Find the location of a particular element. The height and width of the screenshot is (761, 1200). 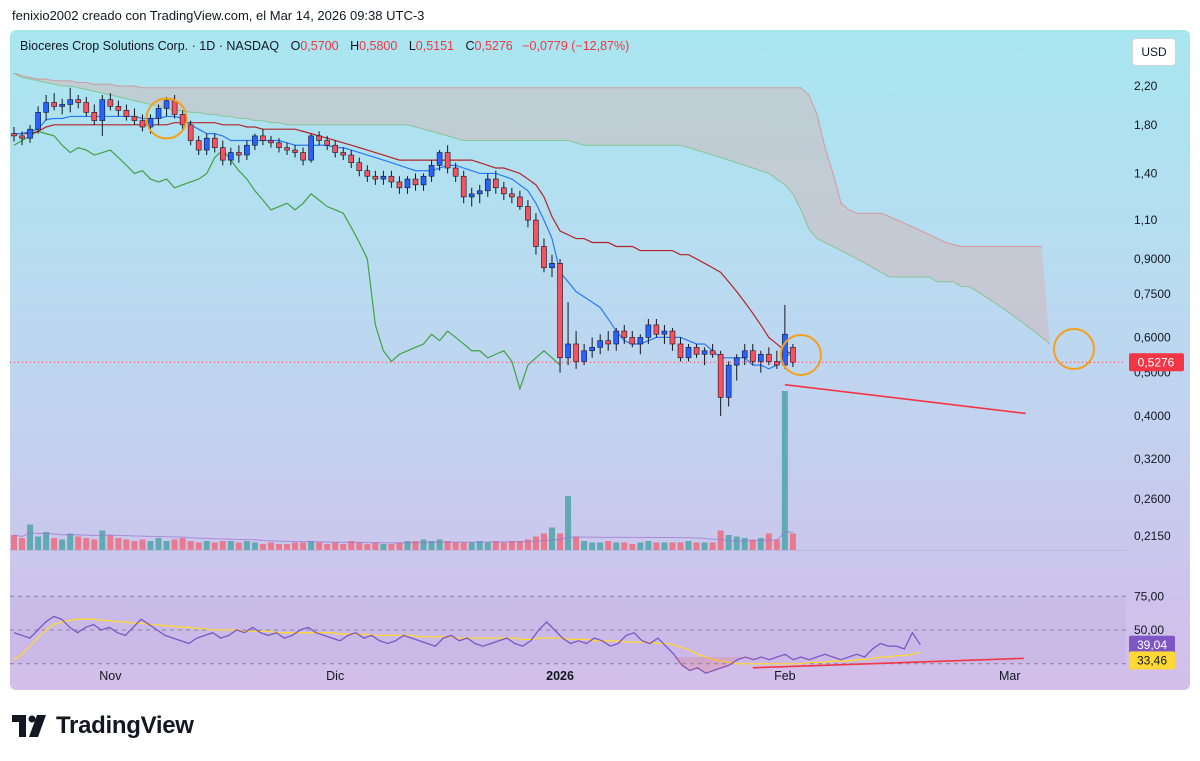

price-axis-label: 0,6000 is located at coordinates (1152, 337).